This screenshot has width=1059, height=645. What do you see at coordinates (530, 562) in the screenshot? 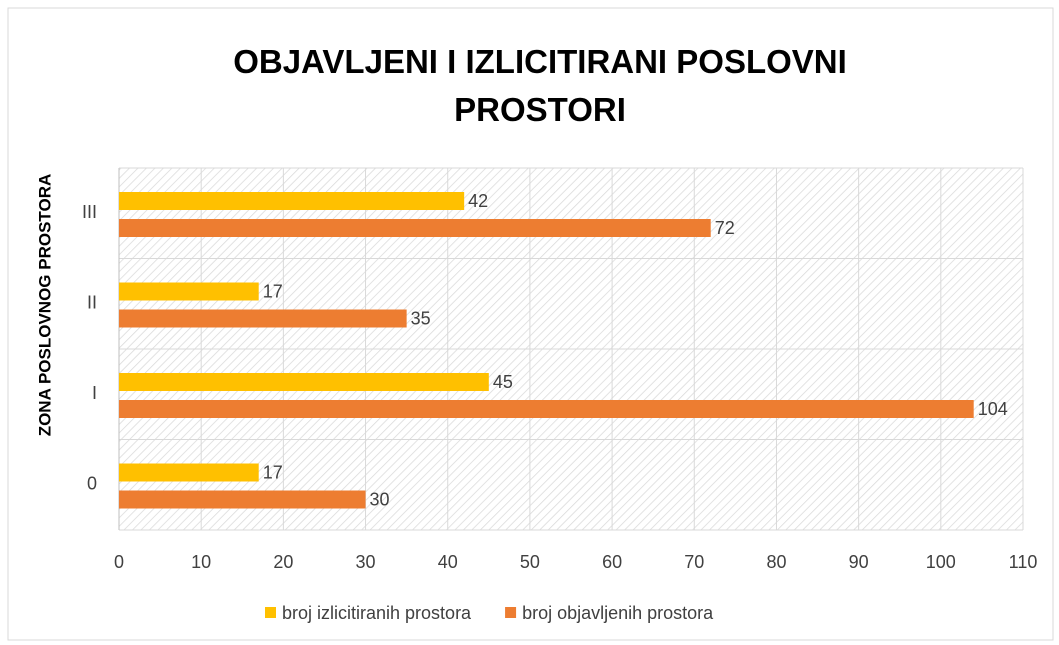
I see `x-tick-label: 50` at bounding box center [530, 562].